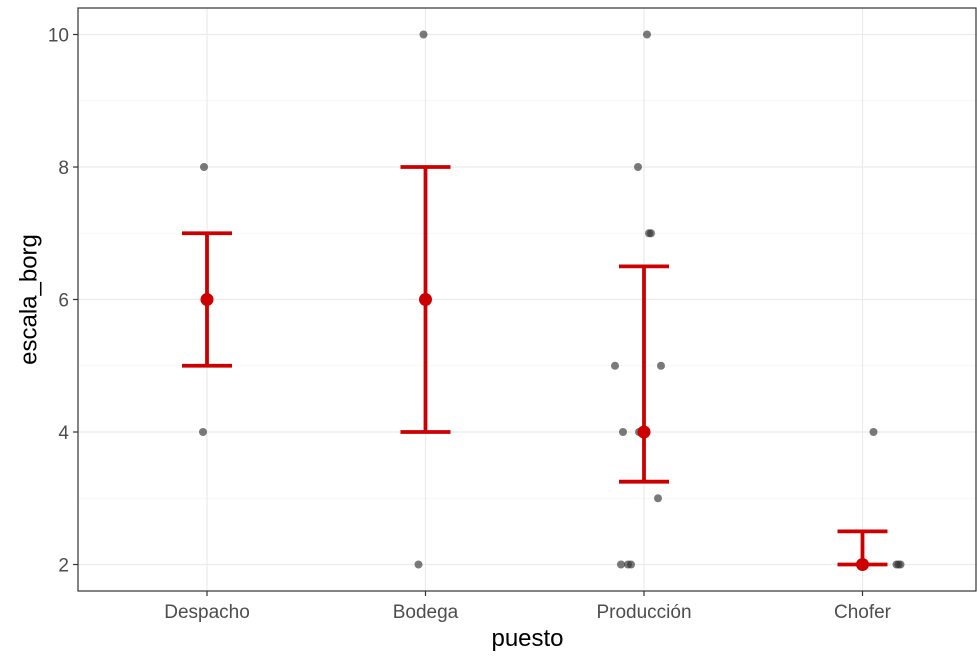  Describe the element at coordinates (527, 638) in the screenshot. I see `x-axis-title: puesto` at that location.